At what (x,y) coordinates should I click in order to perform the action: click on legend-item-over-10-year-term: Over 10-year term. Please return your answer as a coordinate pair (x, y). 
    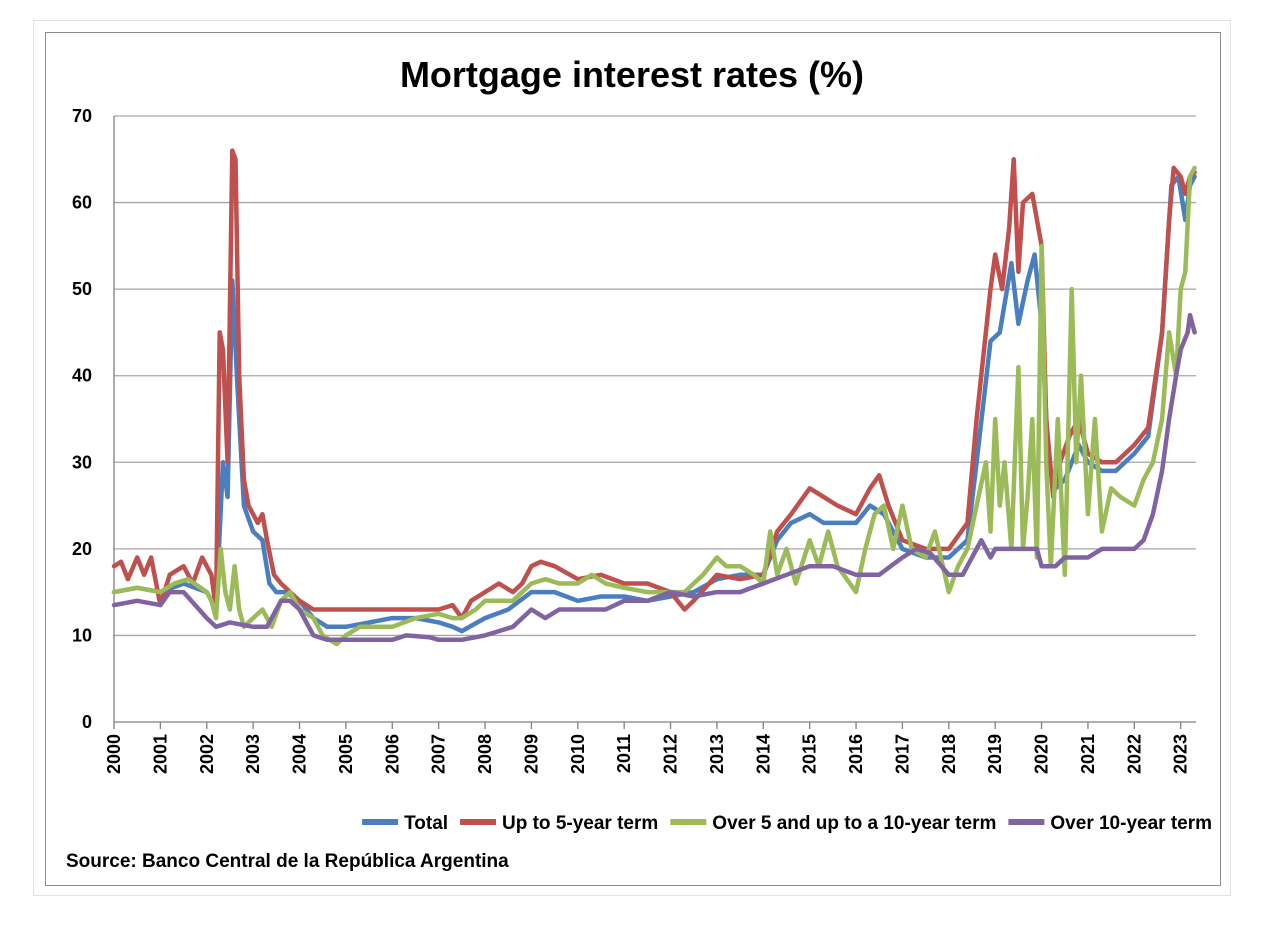
    Looking at the image, I should click on (1110, 823).